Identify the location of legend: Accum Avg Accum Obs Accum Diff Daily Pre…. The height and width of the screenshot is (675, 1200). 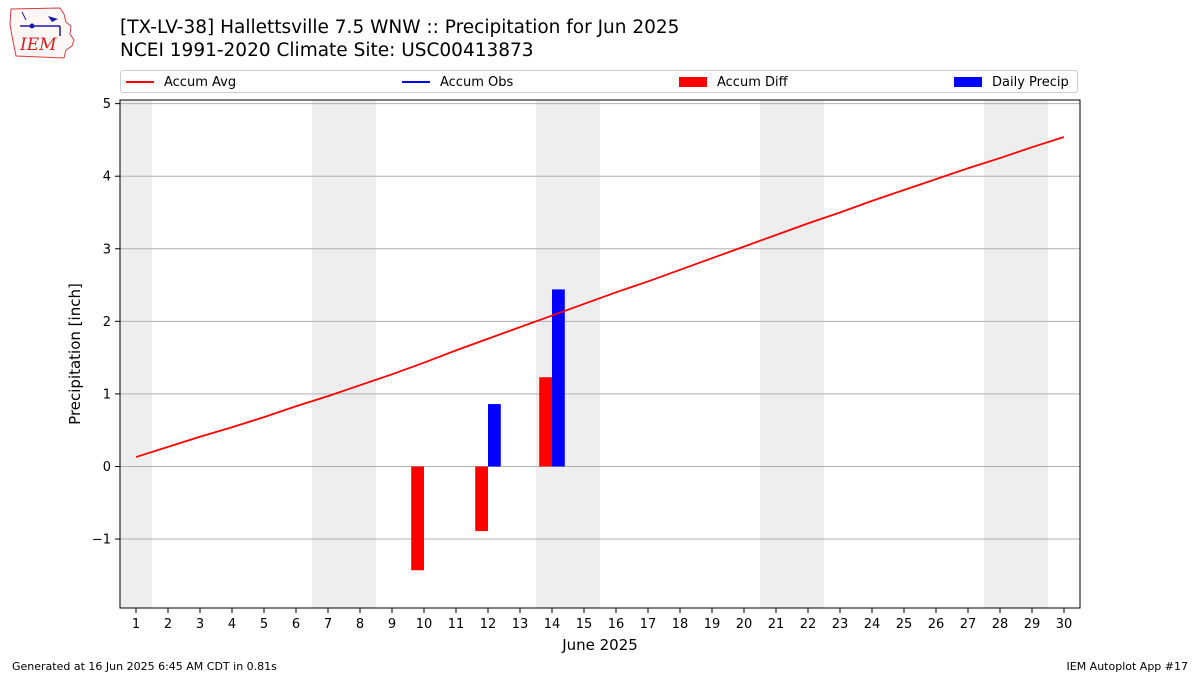
(599, 81).